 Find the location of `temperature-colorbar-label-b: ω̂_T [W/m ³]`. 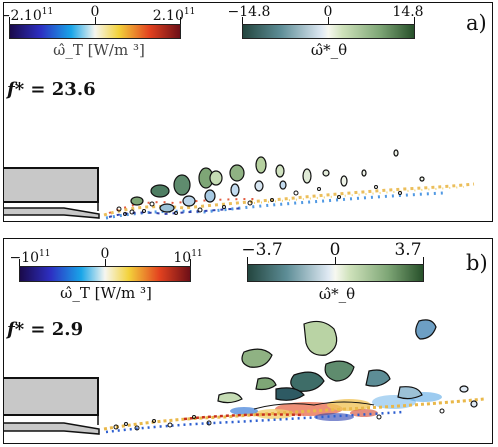

temperature-colorbar-label-b: ω̂_T [W/m ³] is located at coordinates (106, 293).